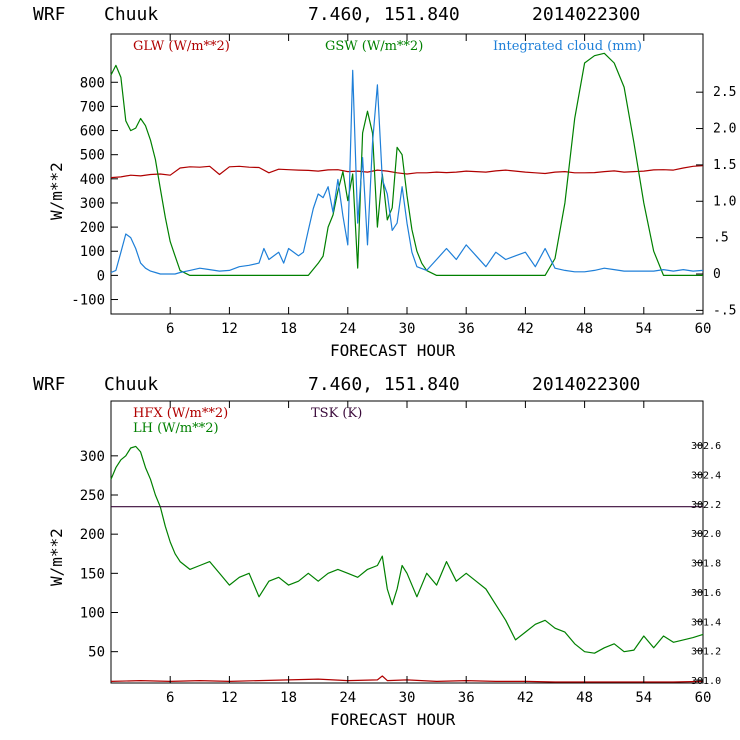 The height and width of the screenshot is (740, 740). Describe the element at coordinates (706, 534) in the screenshot. I see `y2-tick-label: 302.0` at that location.